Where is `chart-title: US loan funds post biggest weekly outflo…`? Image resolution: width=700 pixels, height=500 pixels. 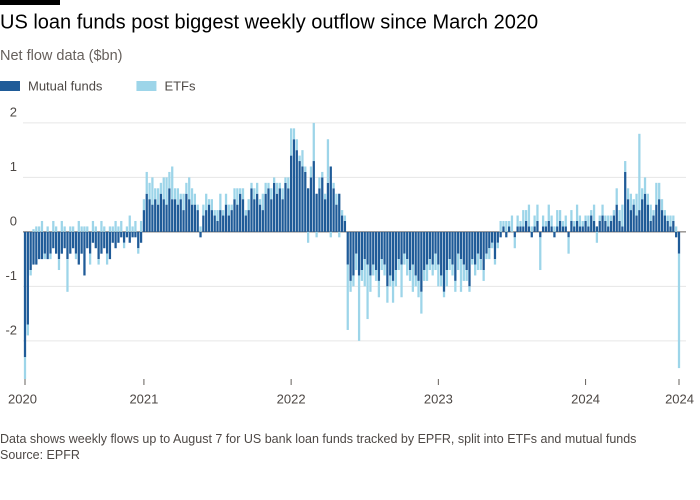
chart-title: US loan funds post biggest weekly outflo… is located at coordinates (269, 22).